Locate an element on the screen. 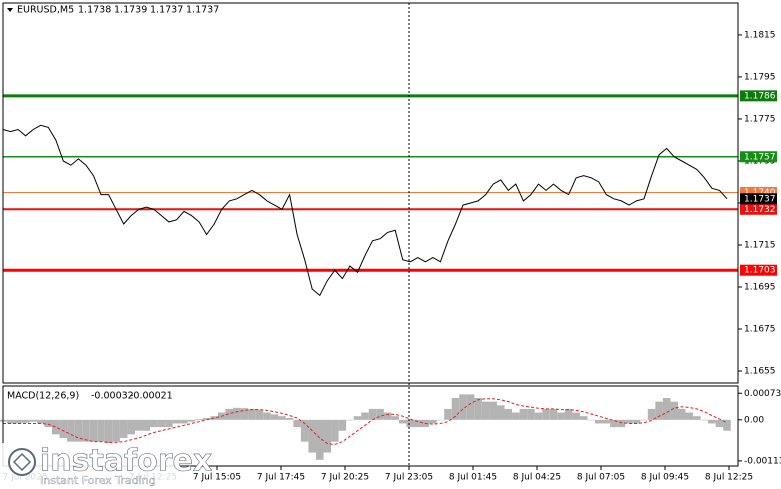 This screenshot has width=781, height=489. x-tick-label: 8 Jul 09:45 is located at coordinates (665, 478).